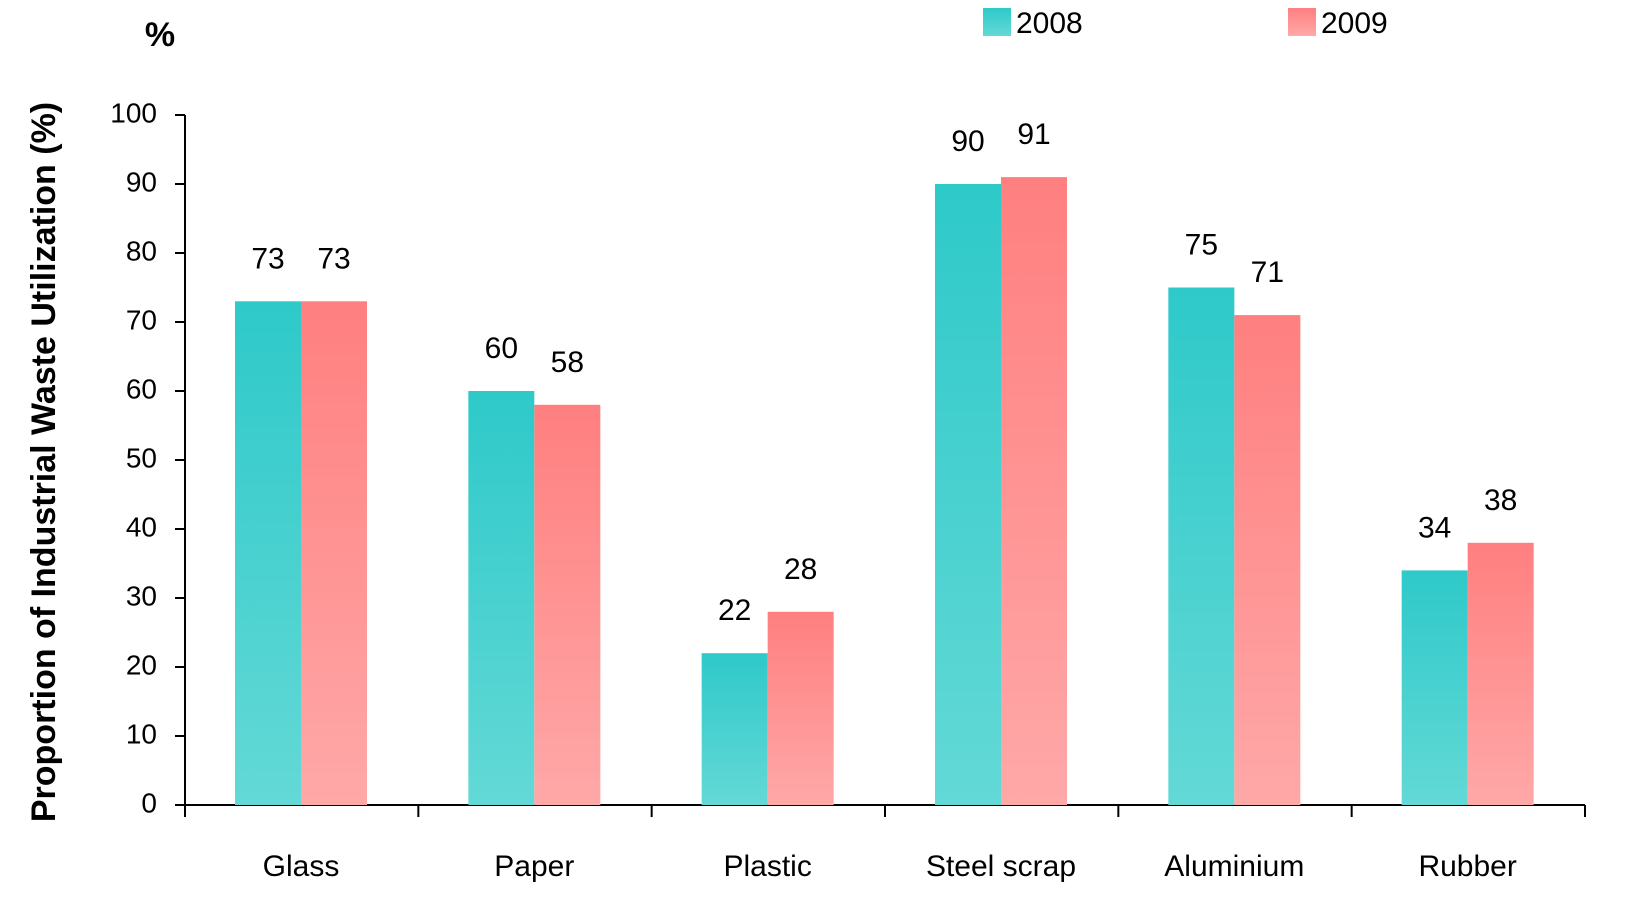 The image size is (1627, 917). Describe the element at coordinates (149, 802) in the screenshot. I see `y-tick-label: 0` at that location.